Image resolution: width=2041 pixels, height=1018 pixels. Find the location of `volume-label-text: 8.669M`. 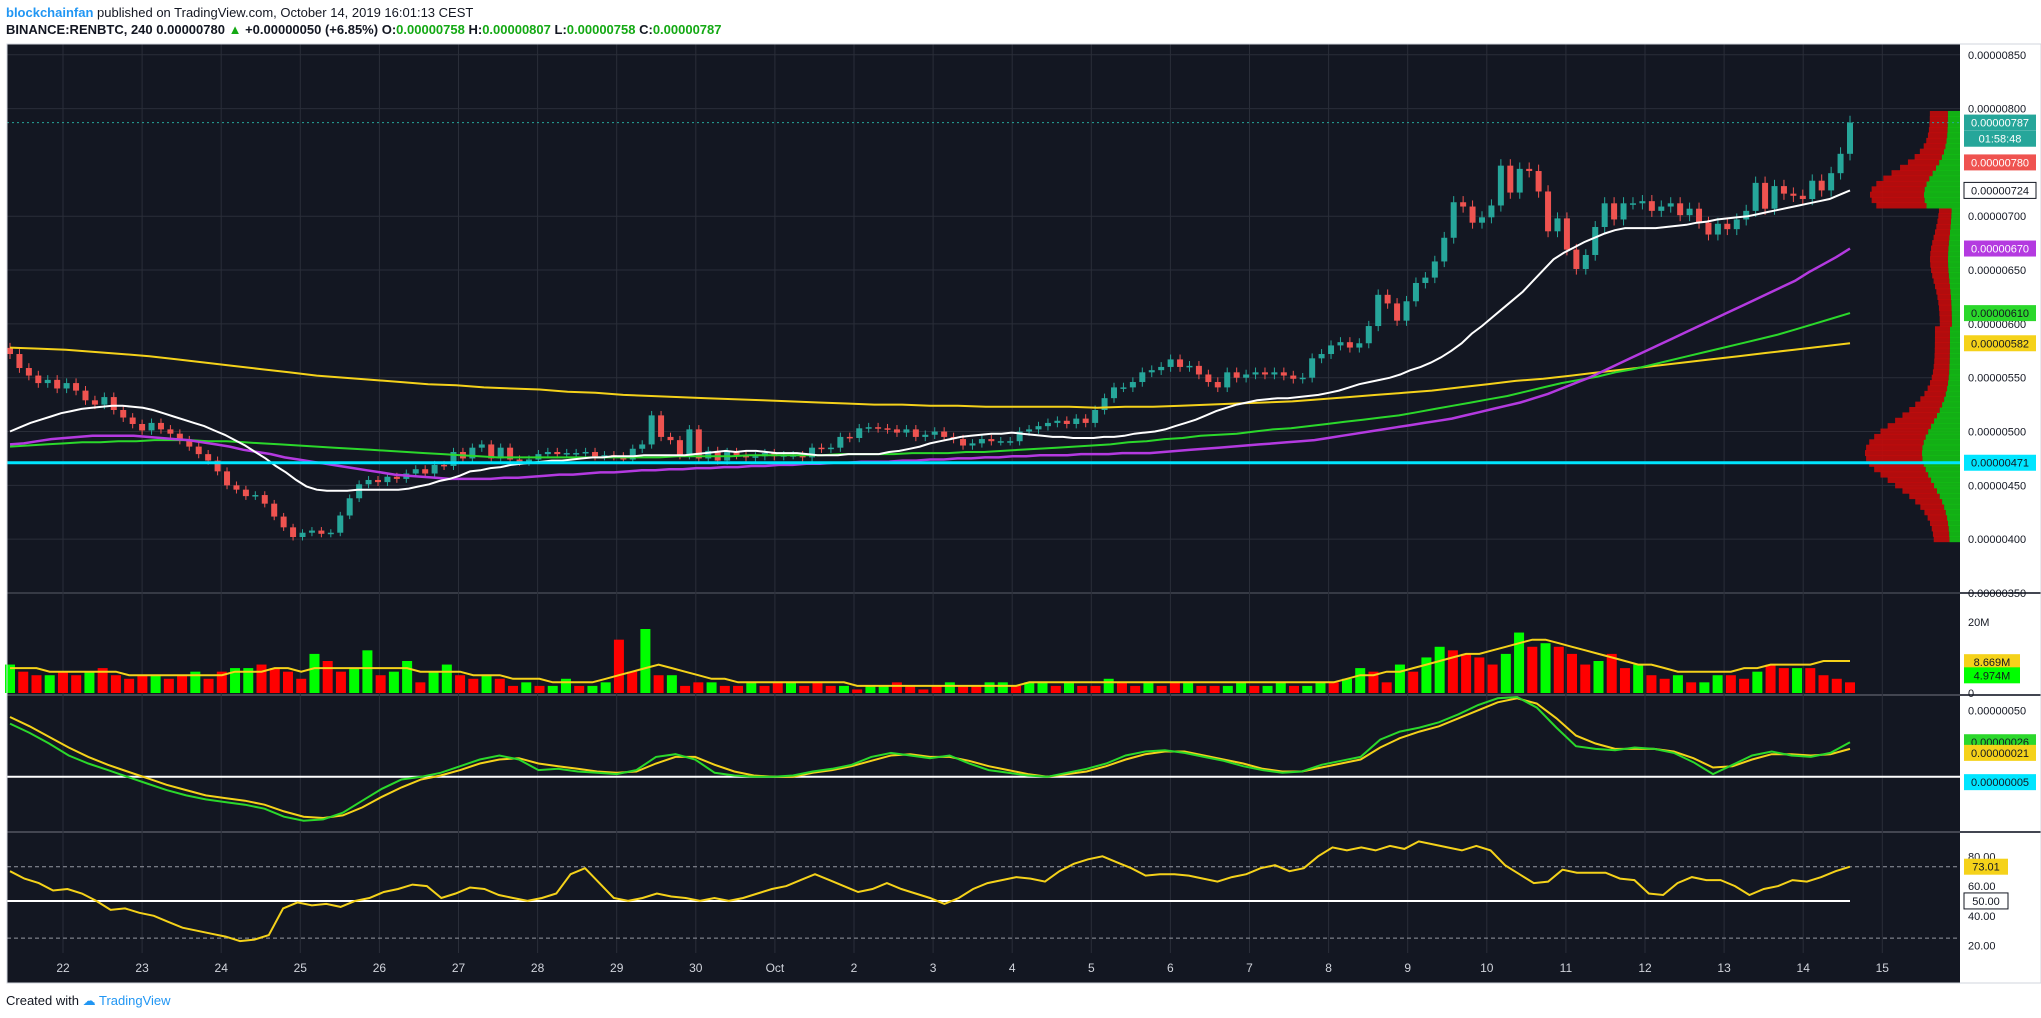

volume-label-text: 8.669M is located at coordinates (1992, 663).